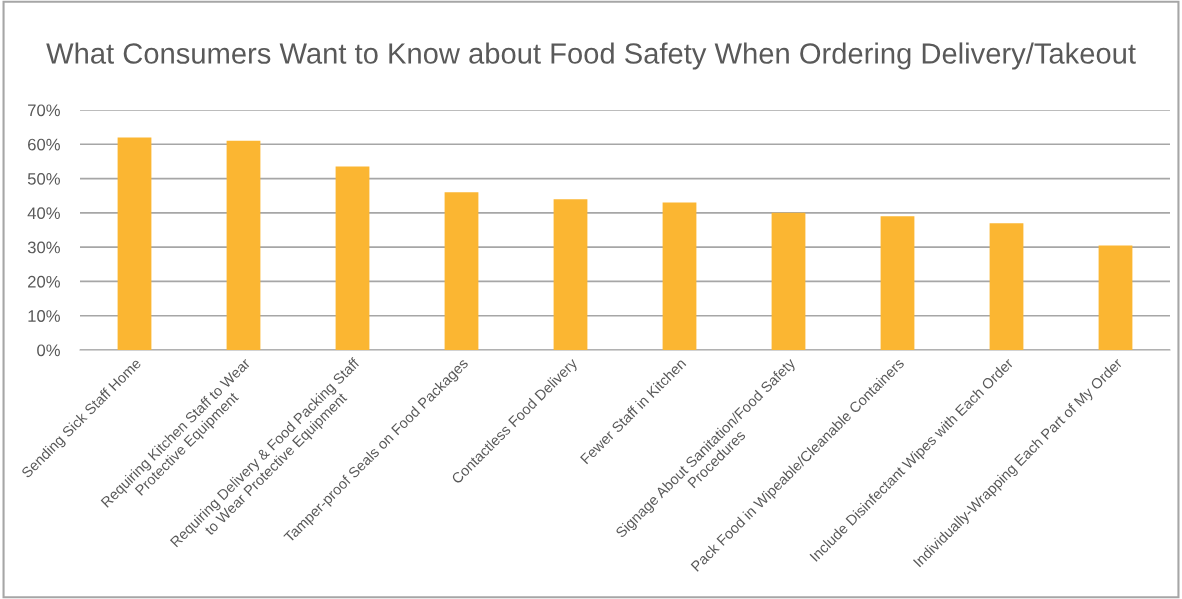 The height and width of the screenshot is (599, 1182). Describe the element at coordinates (43, 247) in the screenshot. I see `y-tick-label: 30%` at that location.